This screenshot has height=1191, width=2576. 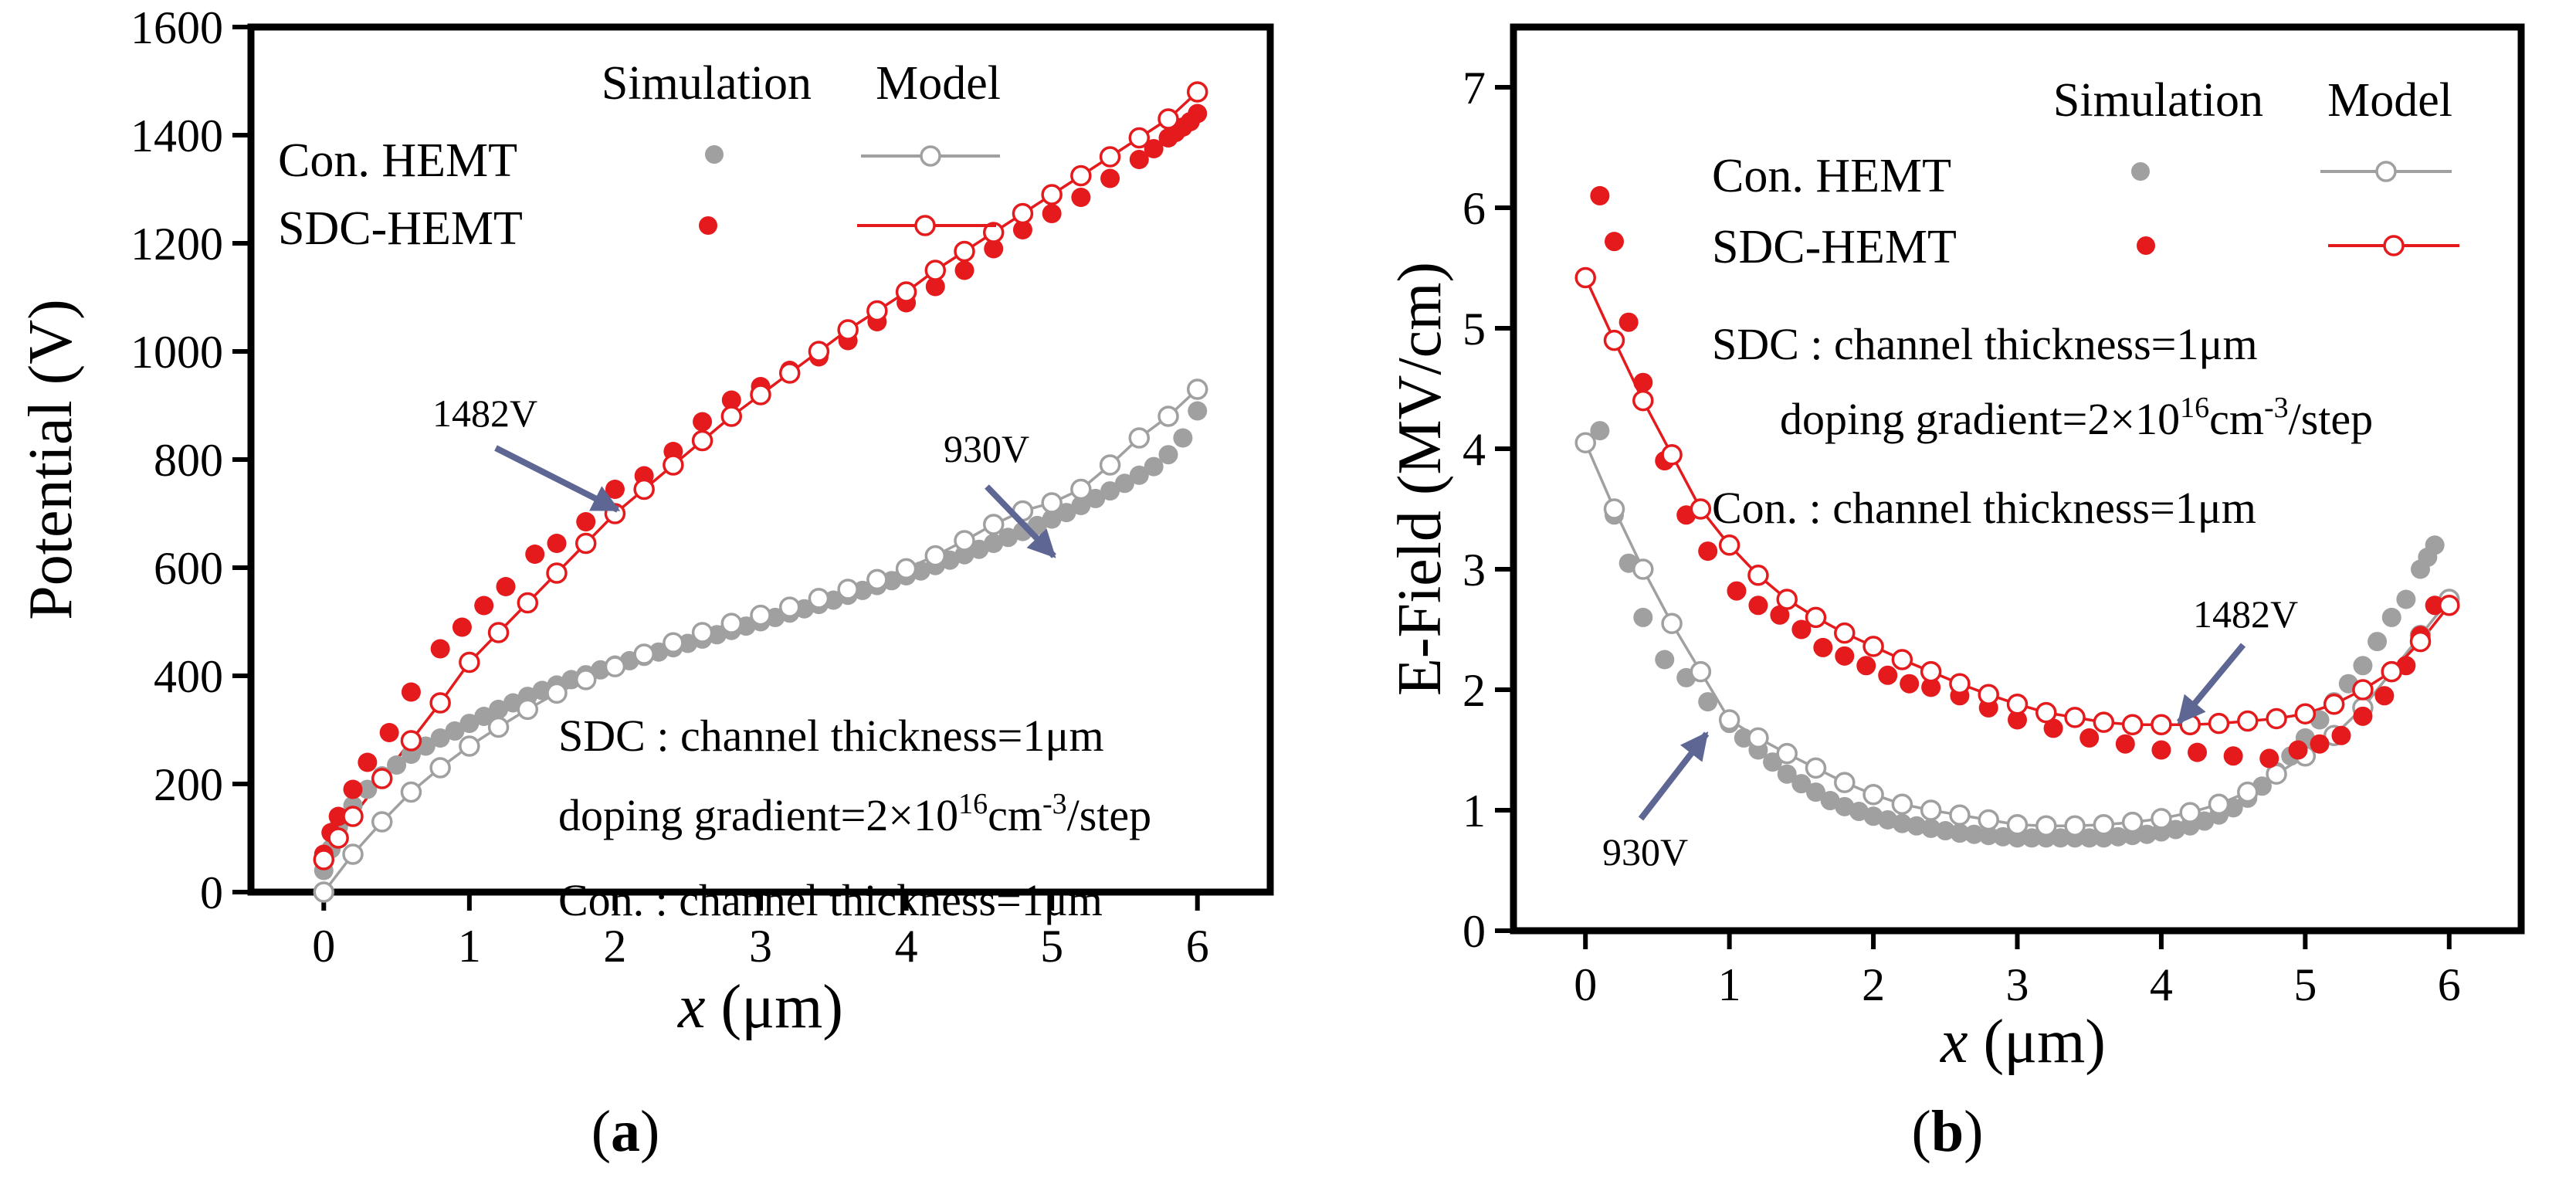 What do you see at coordinates (397, 160) in the screenshot?
I see `legend-row-con: Con. HEMT` at bounding box center [397, 160].